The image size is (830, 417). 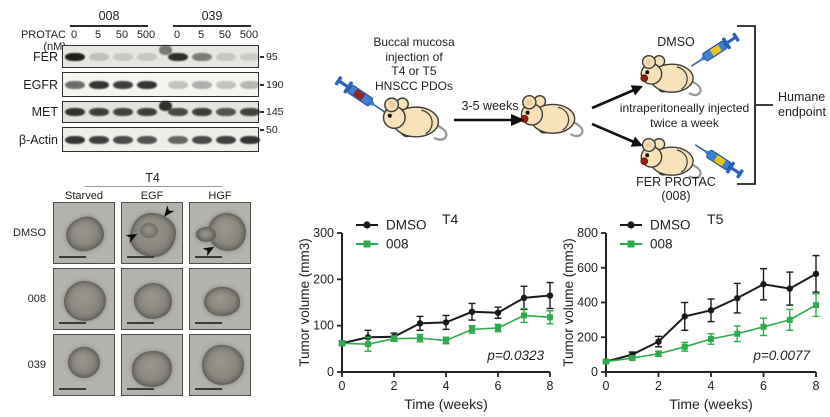 I want to click on protein-label-fer: FER, so click(x=45, y=56).